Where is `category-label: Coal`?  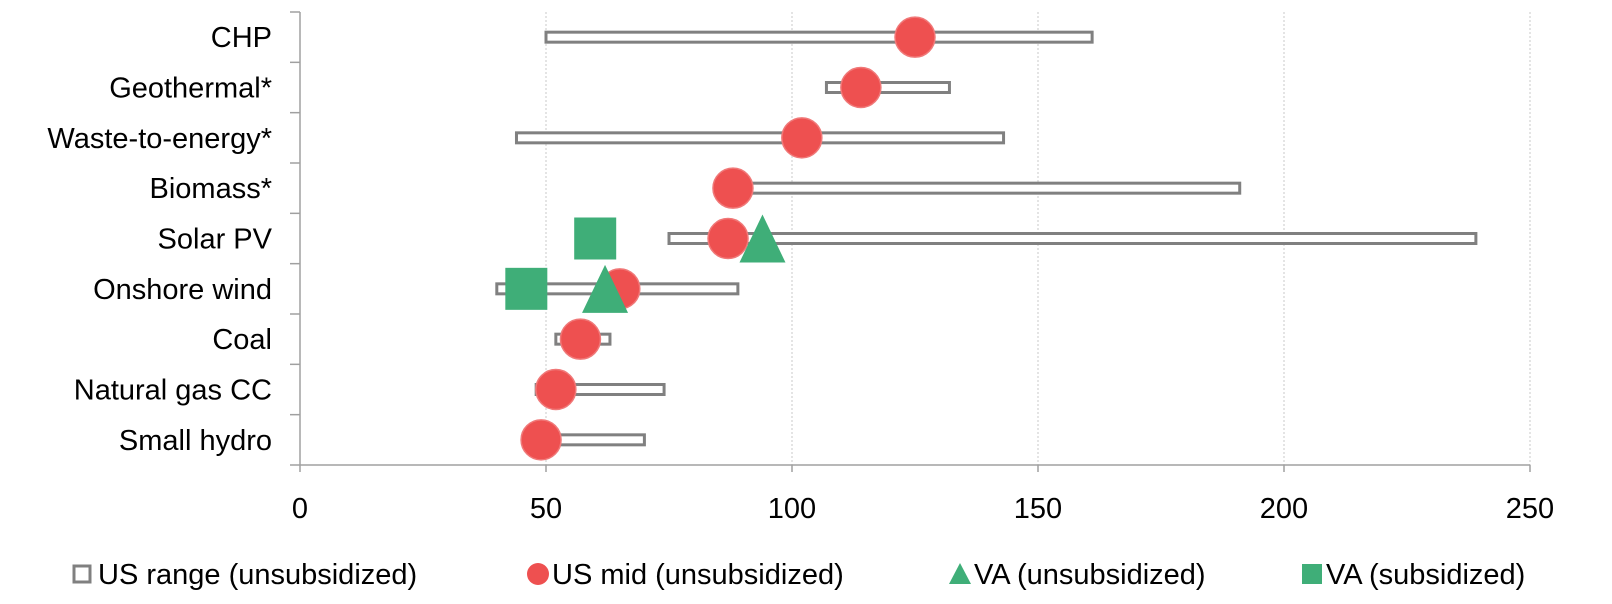
category-label: Coal is located at coordinates (242, 340).